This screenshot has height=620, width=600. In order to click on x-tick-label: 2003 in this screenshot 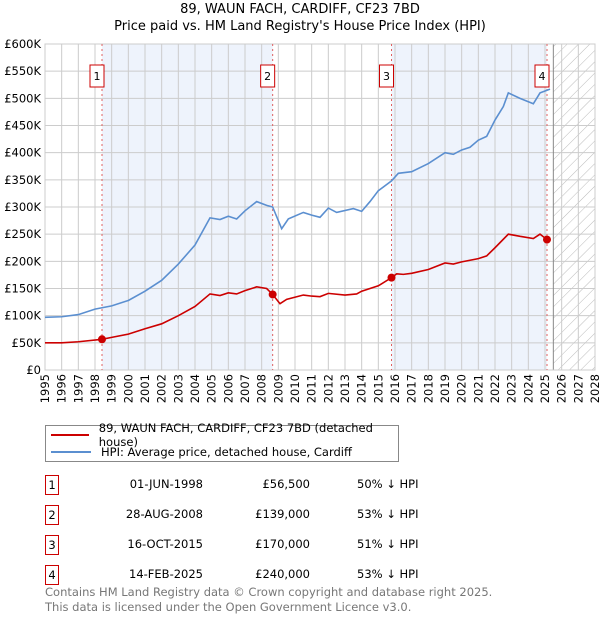, I will do `click(178, 388)`.